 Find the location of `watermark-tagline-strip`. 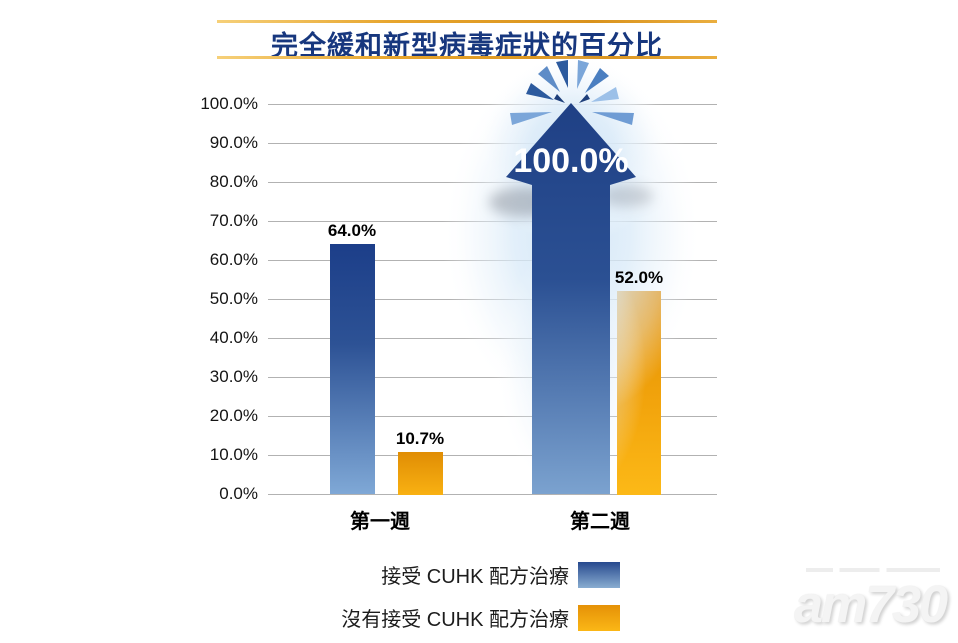

watermark-tagline-strip is located at coordinates (873, 570).